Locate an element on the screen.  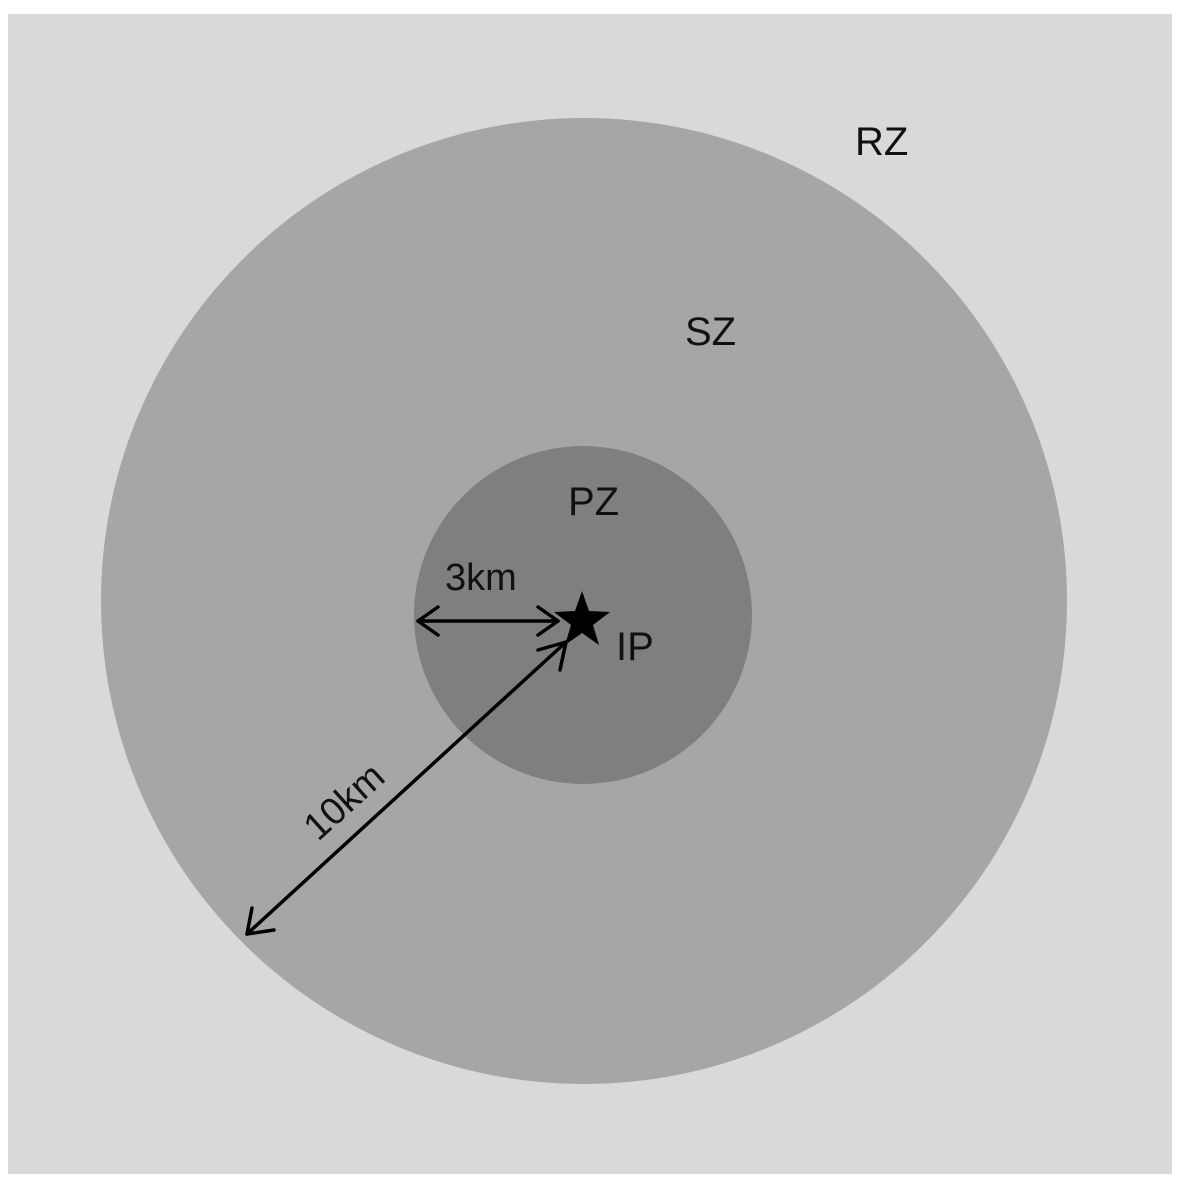
sz-label: SZ is located at coordinates (710, 332).